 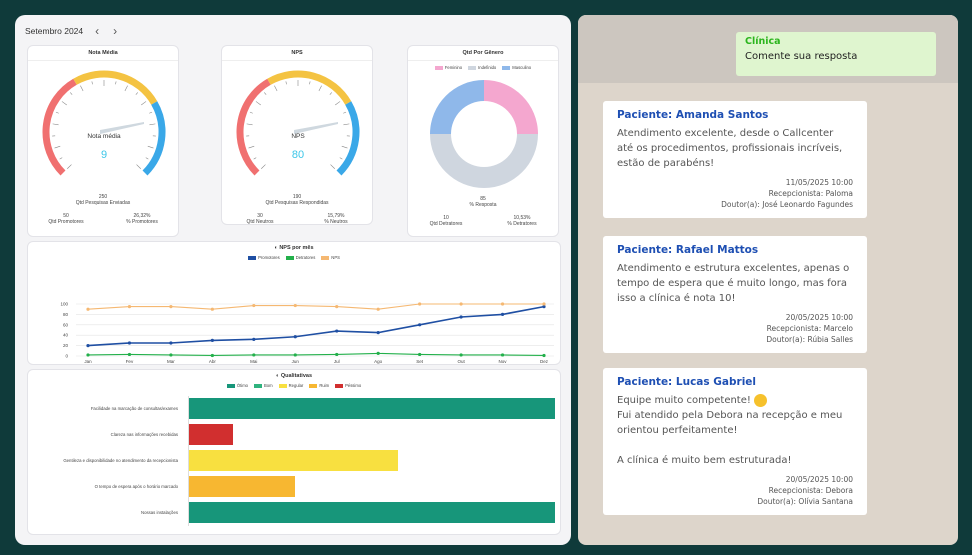 I want to click on category-label: O tempo de espera após o horário marcado, so click(x=136, y=486).